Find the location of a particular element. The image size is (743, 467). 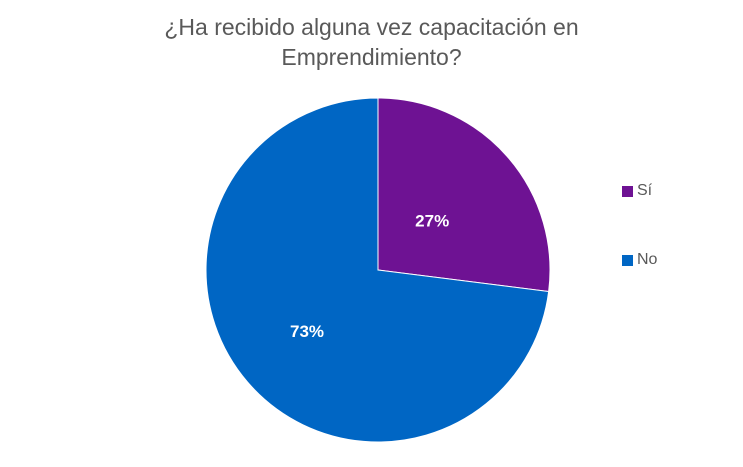

legend-label-no: No is located at coordinates (647, 259).